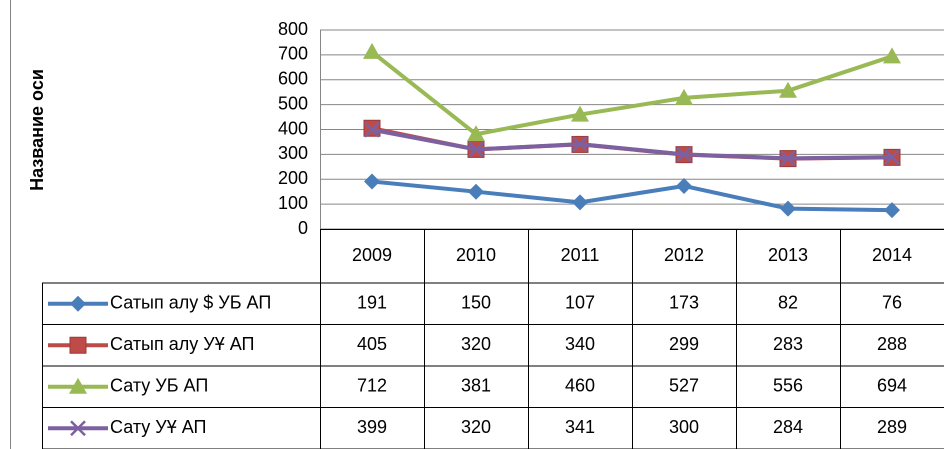 This screenshot has height=449, width=944. Describe the element at coordinates (788, 344) in the screenshot. I see `table-cell: 283` at that location.